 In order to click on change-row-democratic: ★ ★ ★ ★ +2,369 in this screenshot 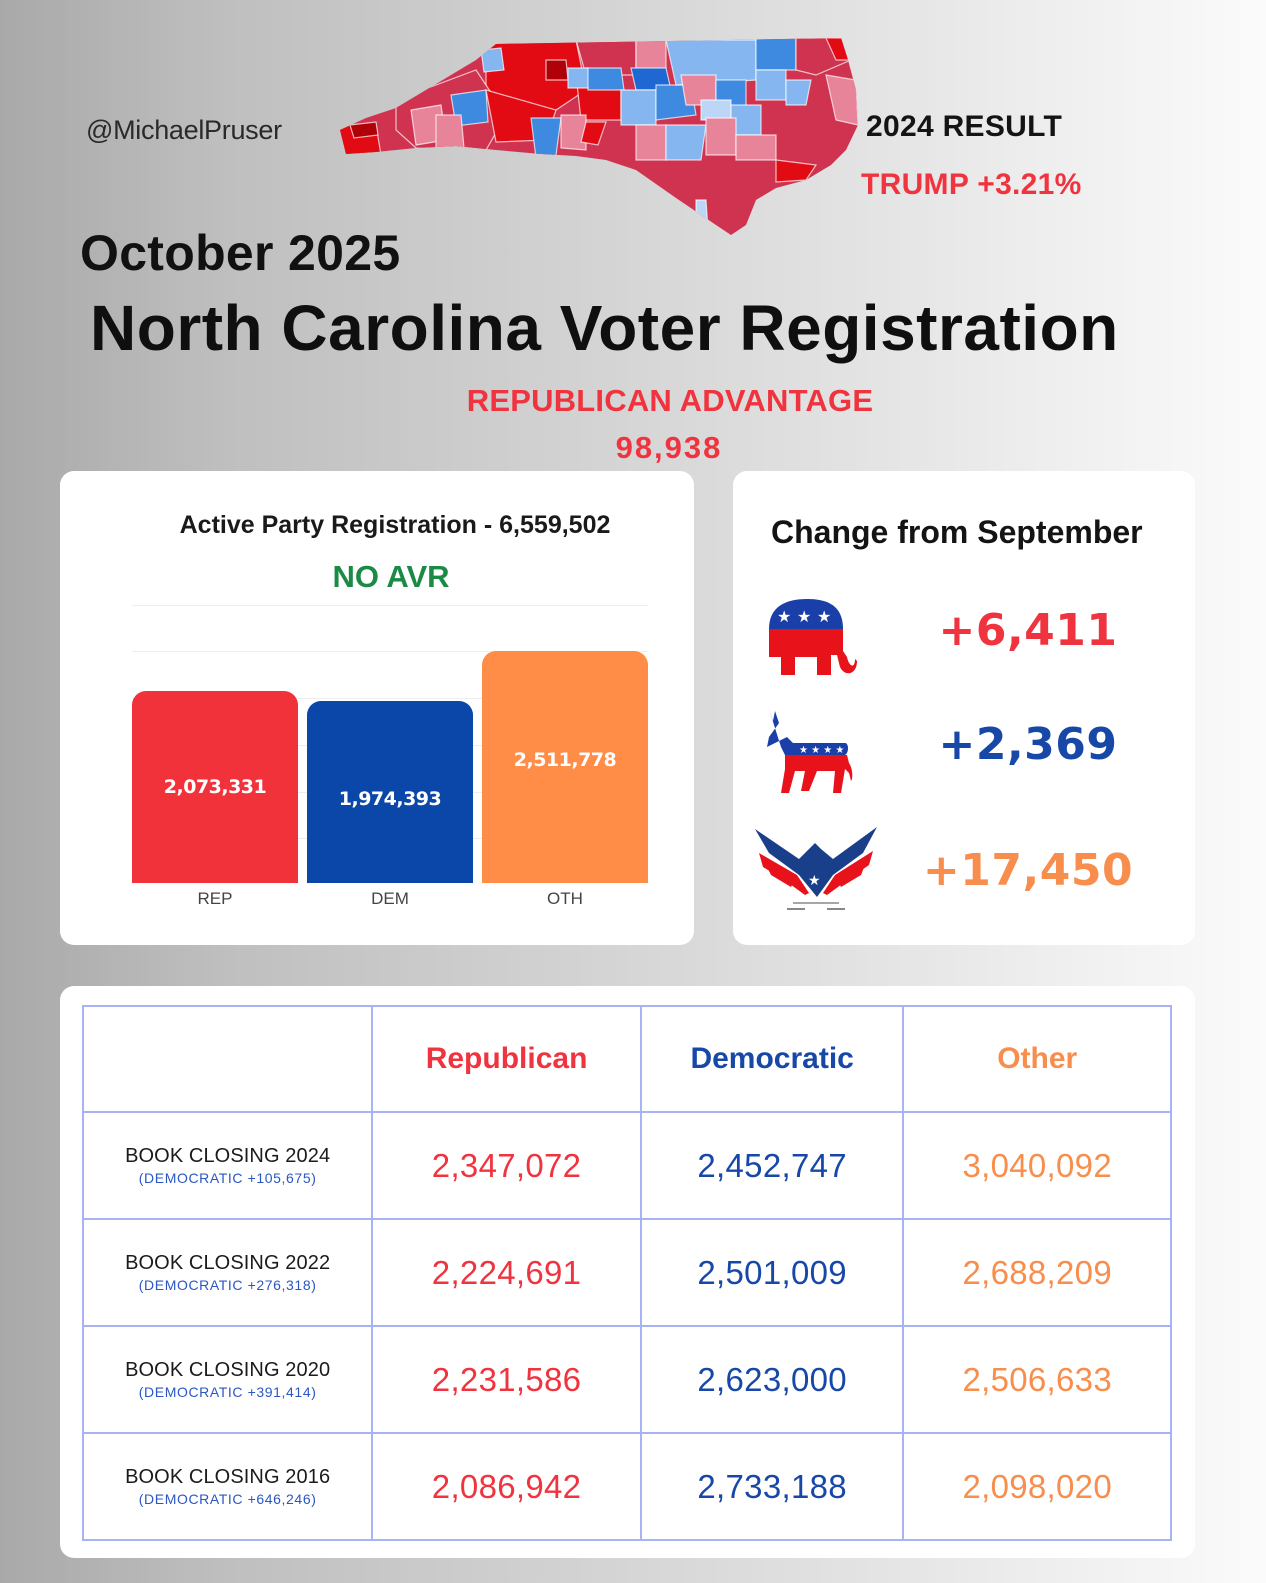, I will do `click(964, 755)`.